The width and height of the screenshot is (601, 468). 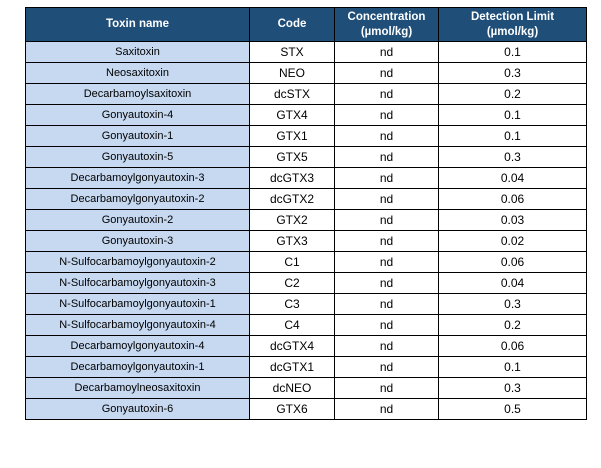 I want to click on code-cell: C1, so click(x=292, y=262).